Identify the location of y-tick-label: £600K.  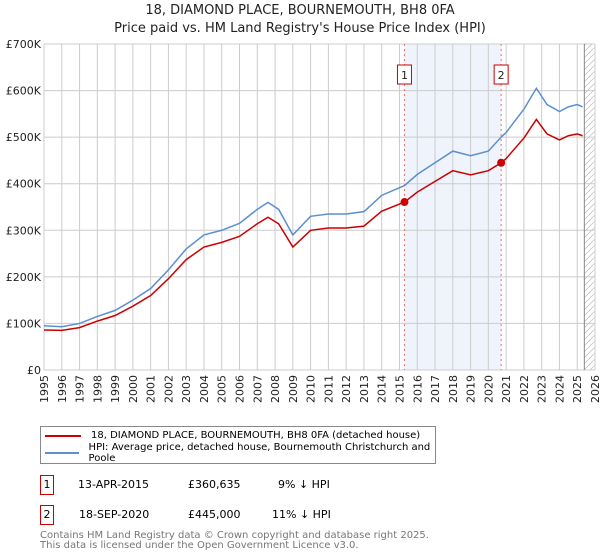
(24, 91).